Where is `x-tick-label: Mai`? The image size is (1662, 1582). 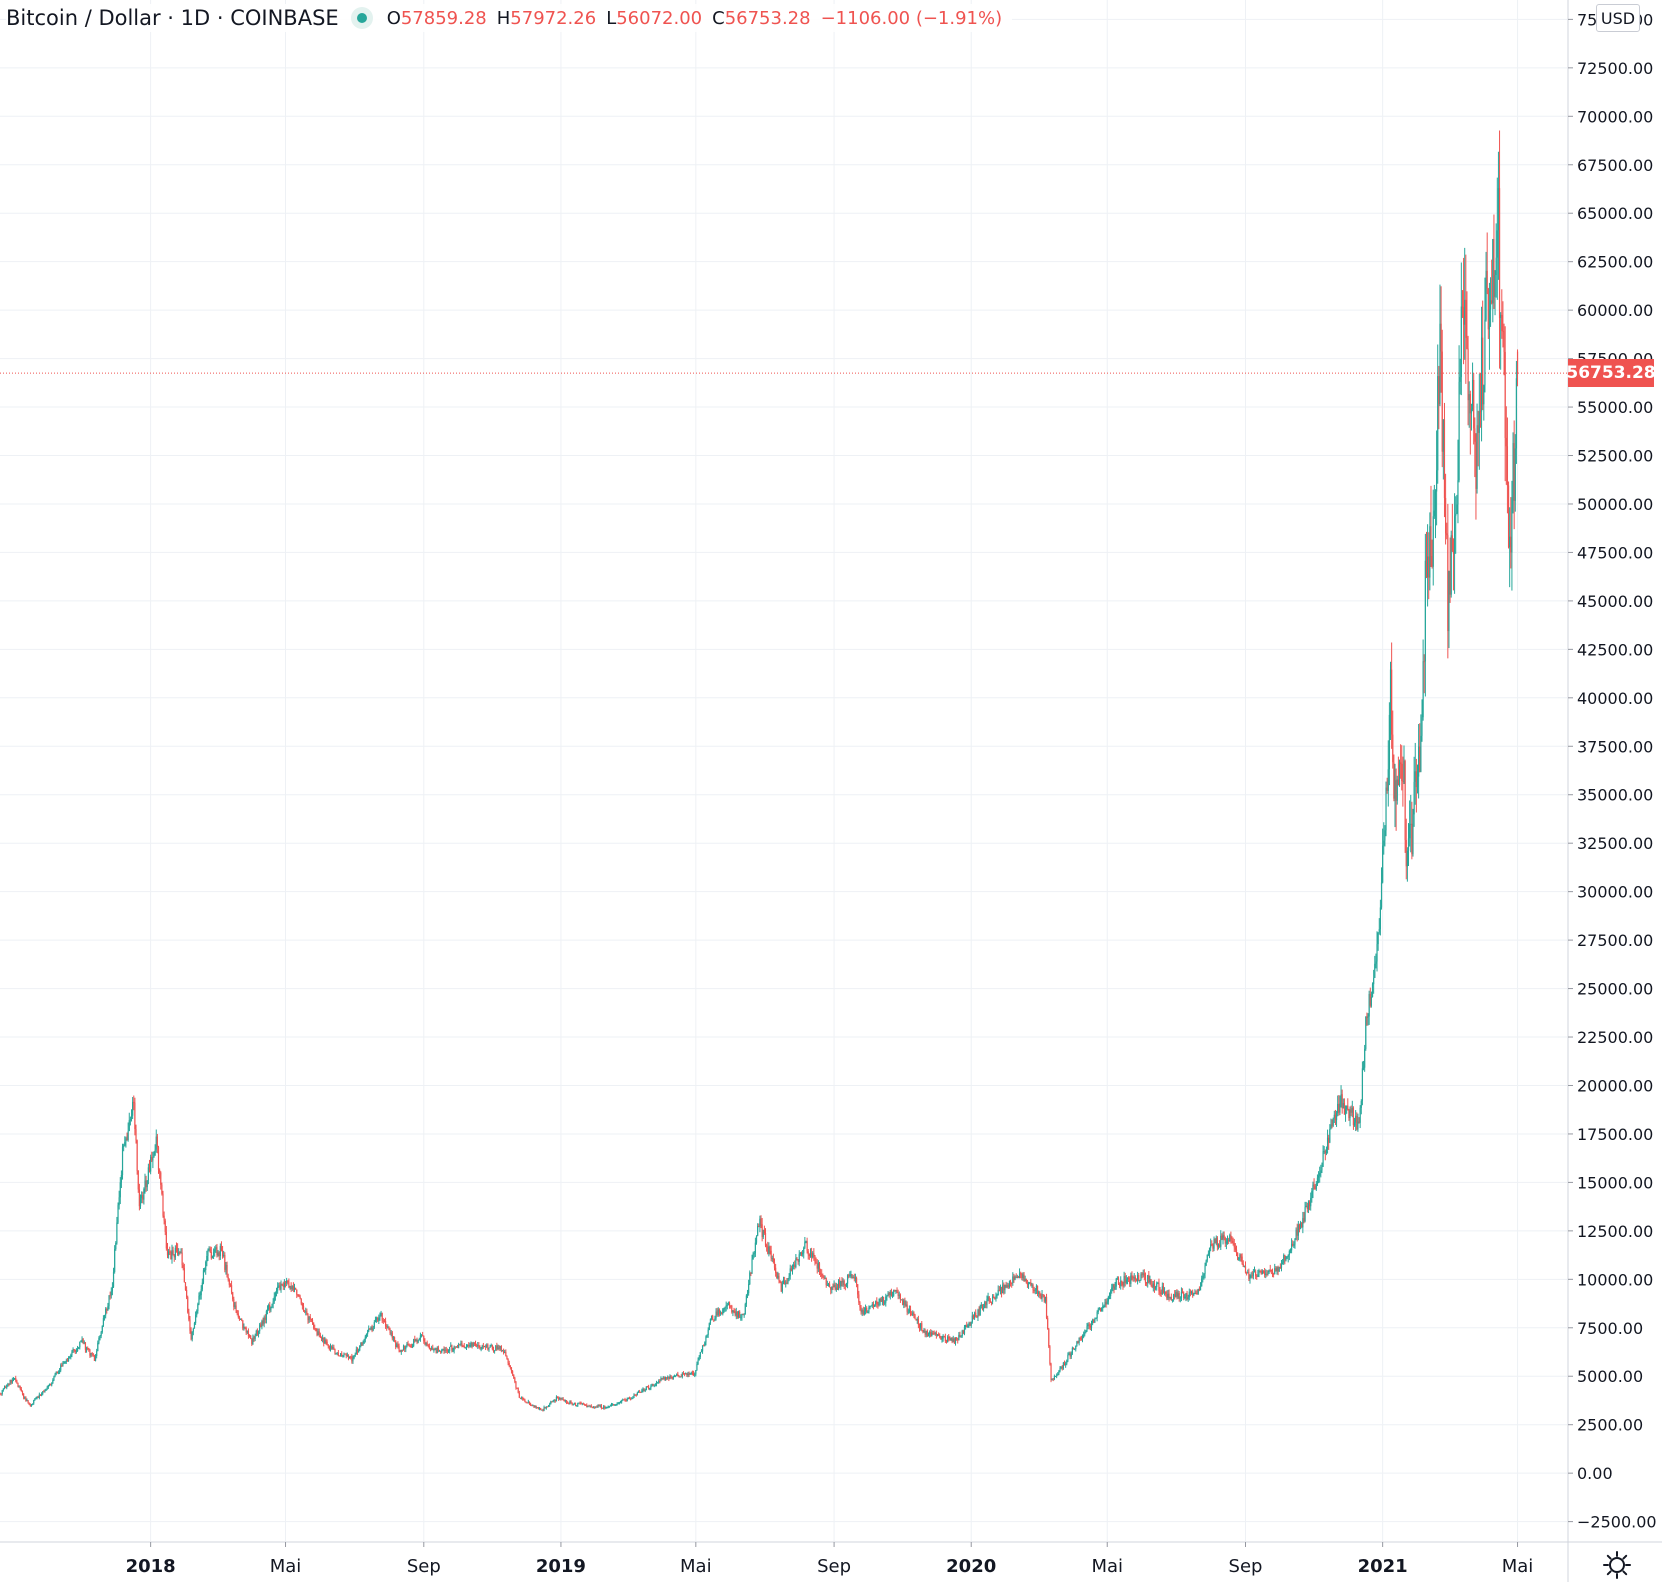 x-tick-label: Mai is located at coordinates (286, 1566).